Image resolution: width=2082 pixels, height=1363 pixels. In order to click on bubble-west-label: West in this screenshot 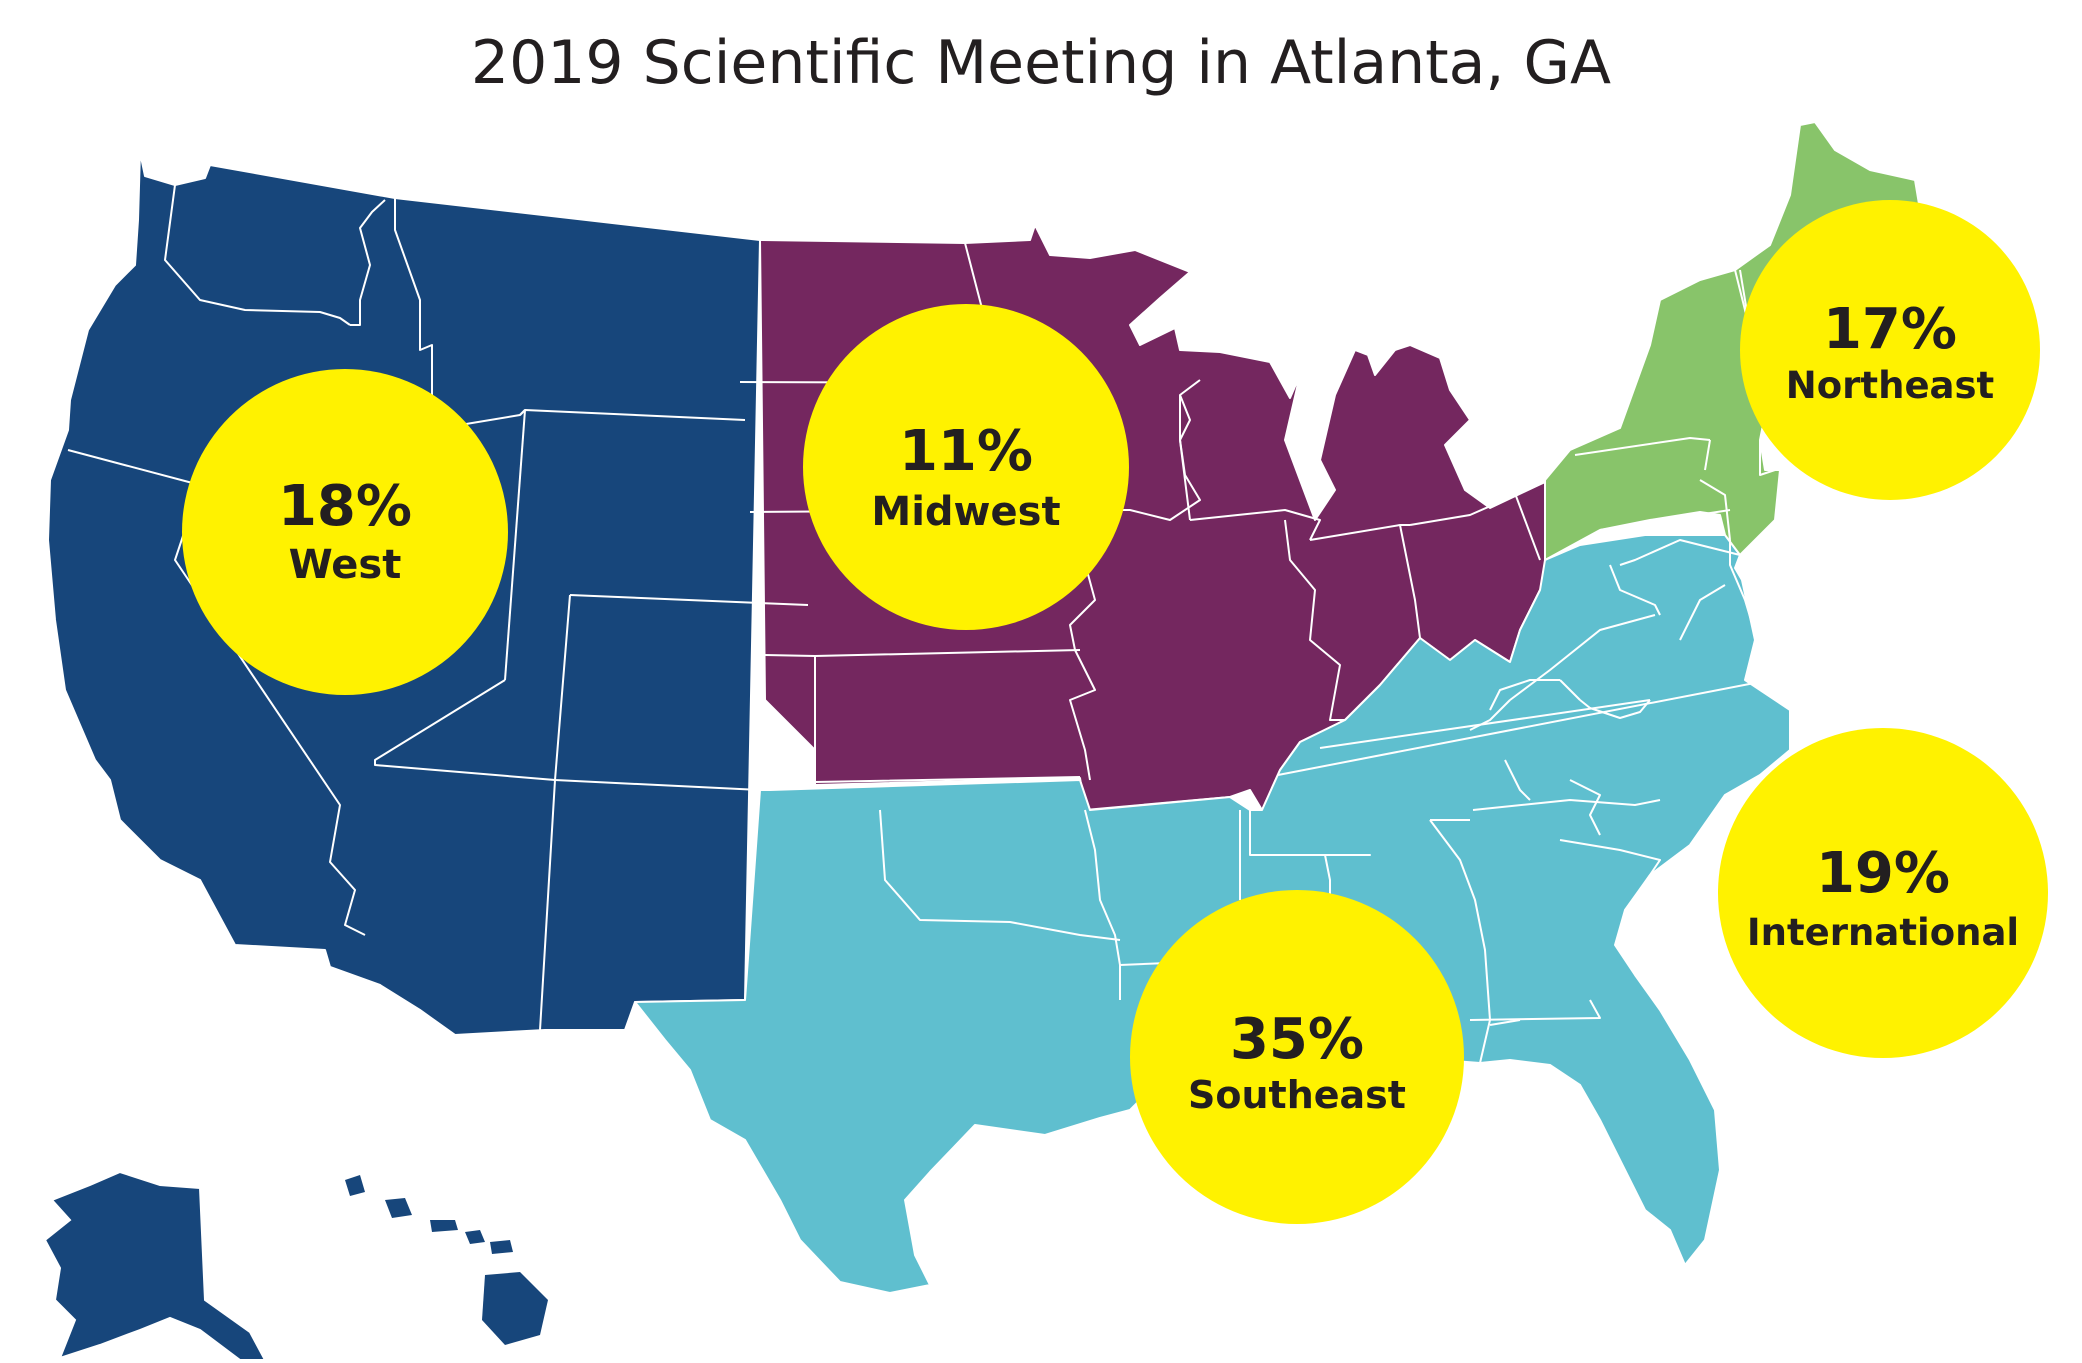, I will do `click(345, 565)`.